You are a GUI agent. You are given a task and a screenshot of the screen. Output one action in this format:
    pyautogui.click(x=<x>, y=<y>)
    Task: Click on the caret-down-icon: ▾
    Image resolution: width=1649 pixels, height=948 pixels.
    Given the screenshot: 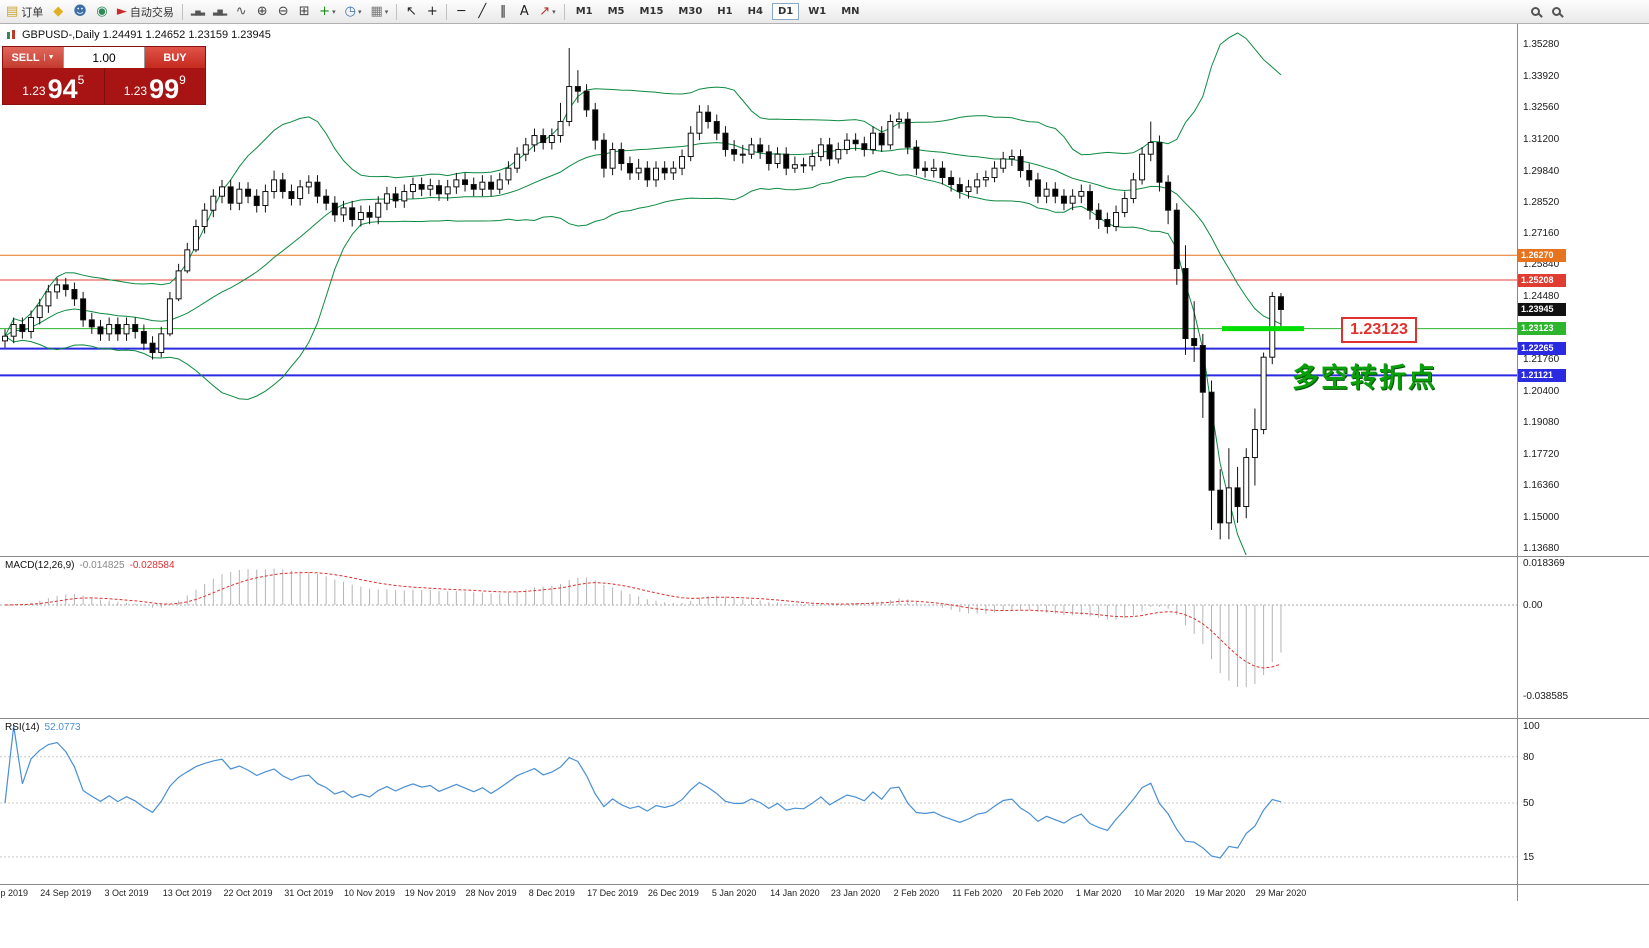 What is the action you would take?
    pyautogui.click(x=386, y=11)
    